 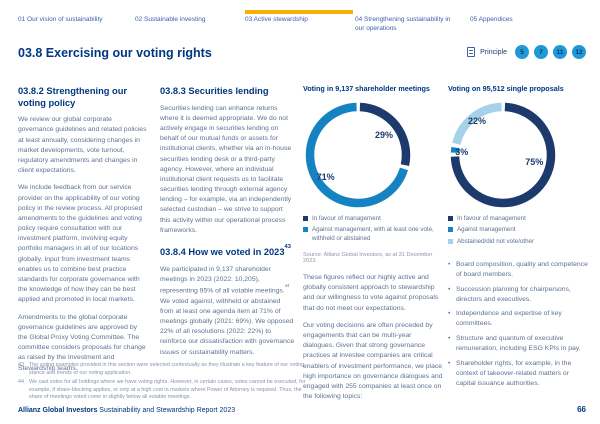 I want to click on principle-badge-7: 7, so click(x=541, y=52).